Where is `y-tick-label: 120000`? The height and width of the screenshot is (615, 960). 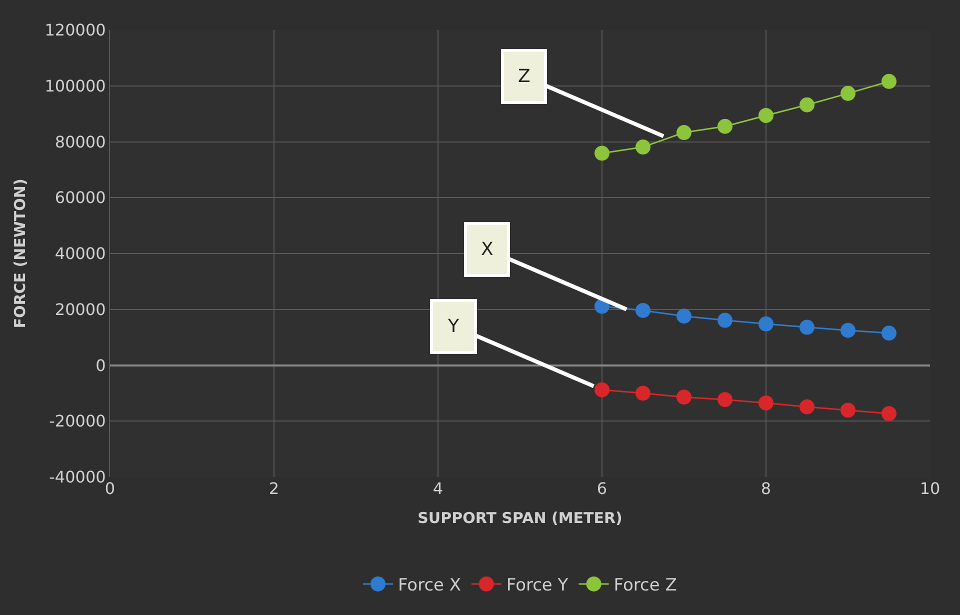
y-tick-label: 120000 is located at coordinates (75, 30).